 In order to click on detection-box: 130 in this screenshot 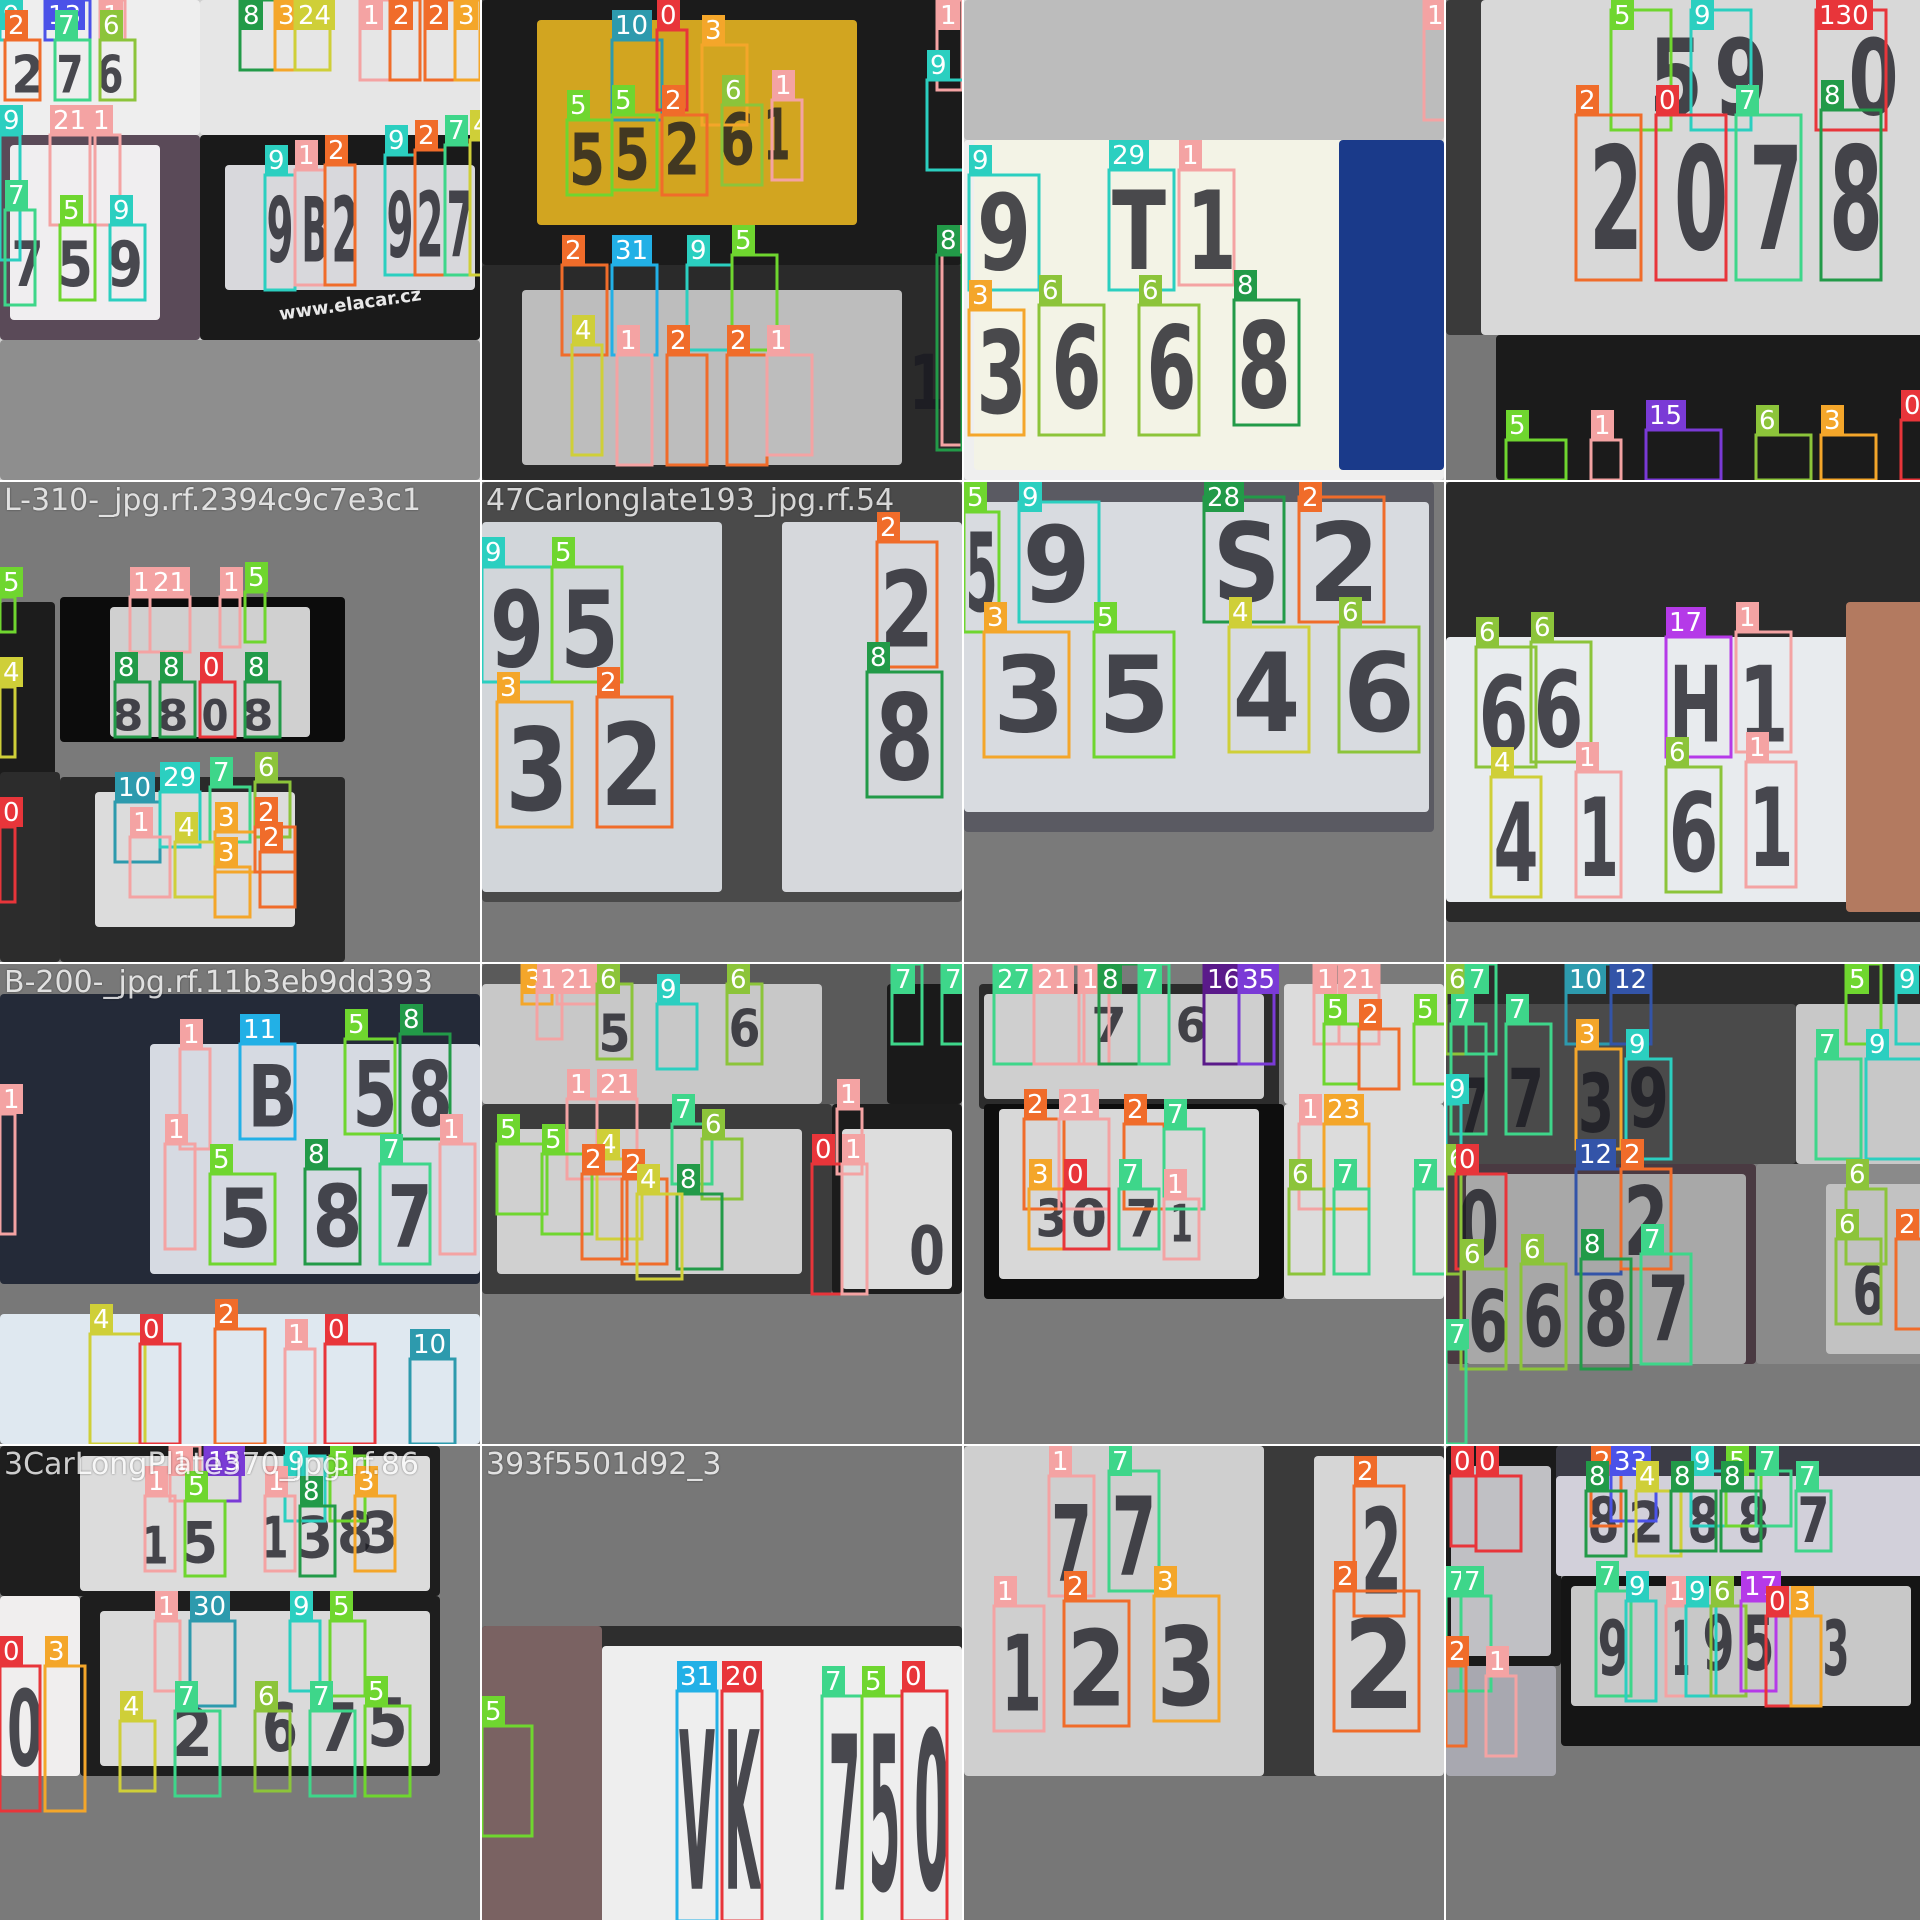, I will do `click(1851, 66)`.